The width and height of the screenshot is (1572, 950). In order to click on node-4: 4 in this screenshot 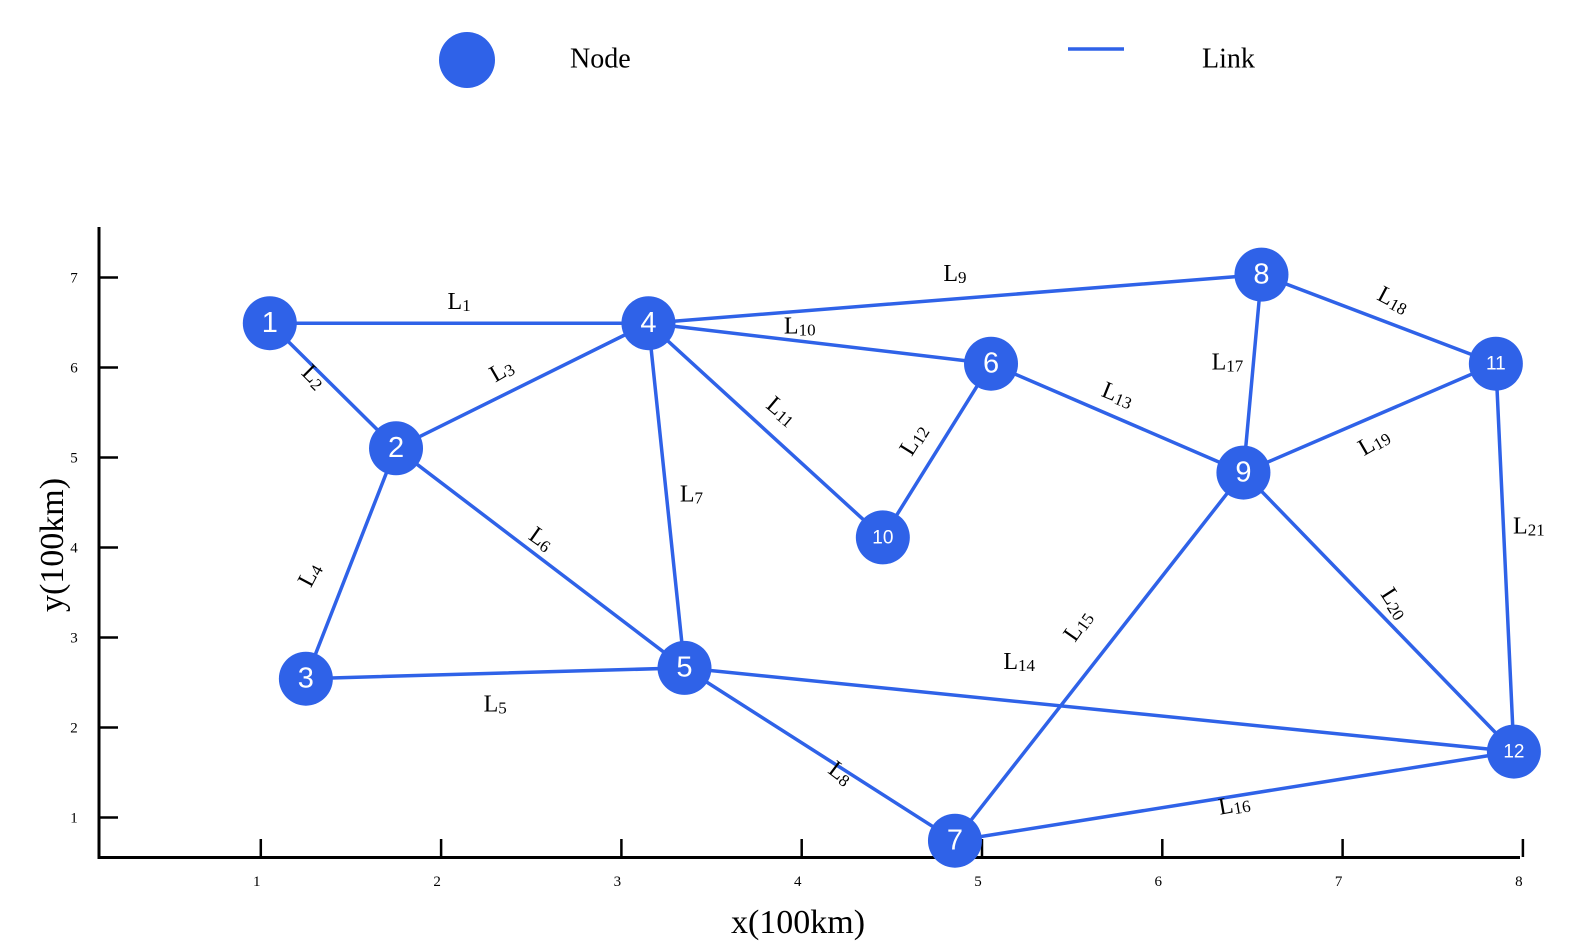, I will do `click(648, 323)`.